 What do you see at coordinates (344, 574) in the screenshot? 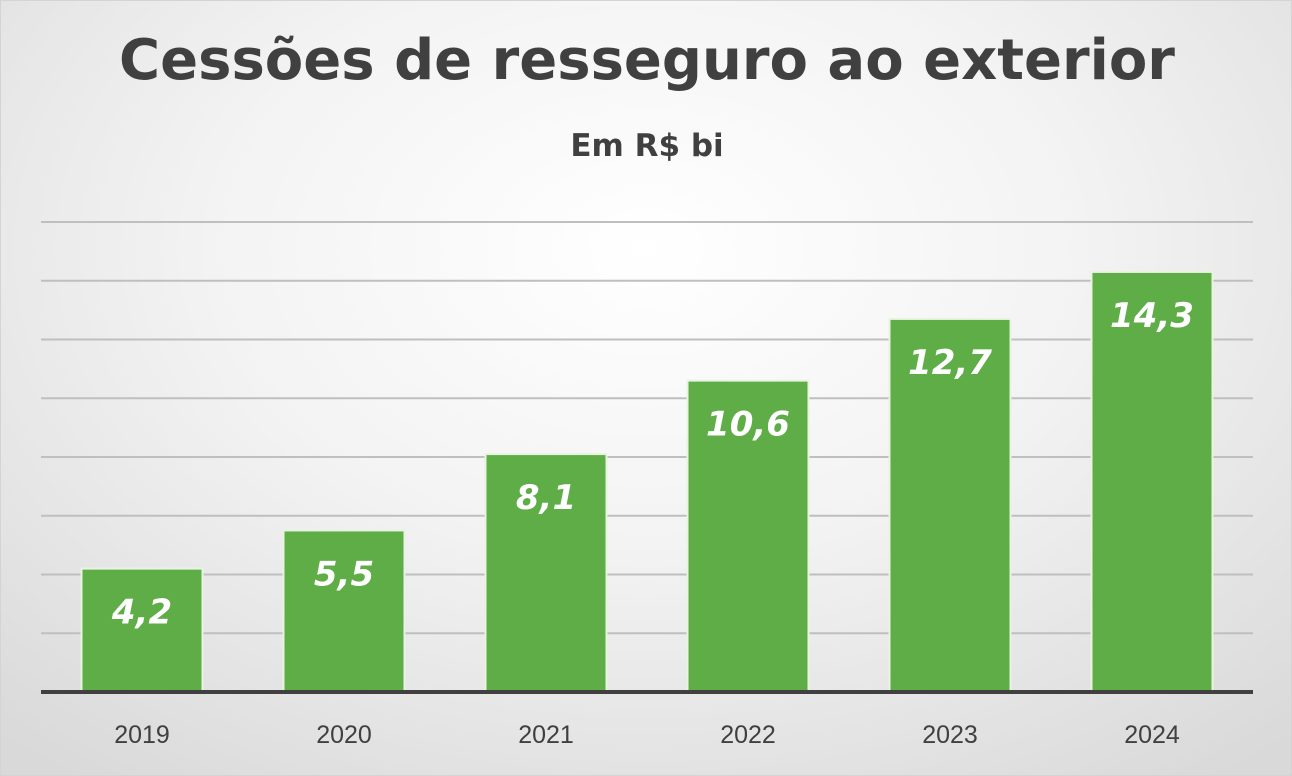
I see `data-label-2020: 5,5` at bounding box center [344, 574].